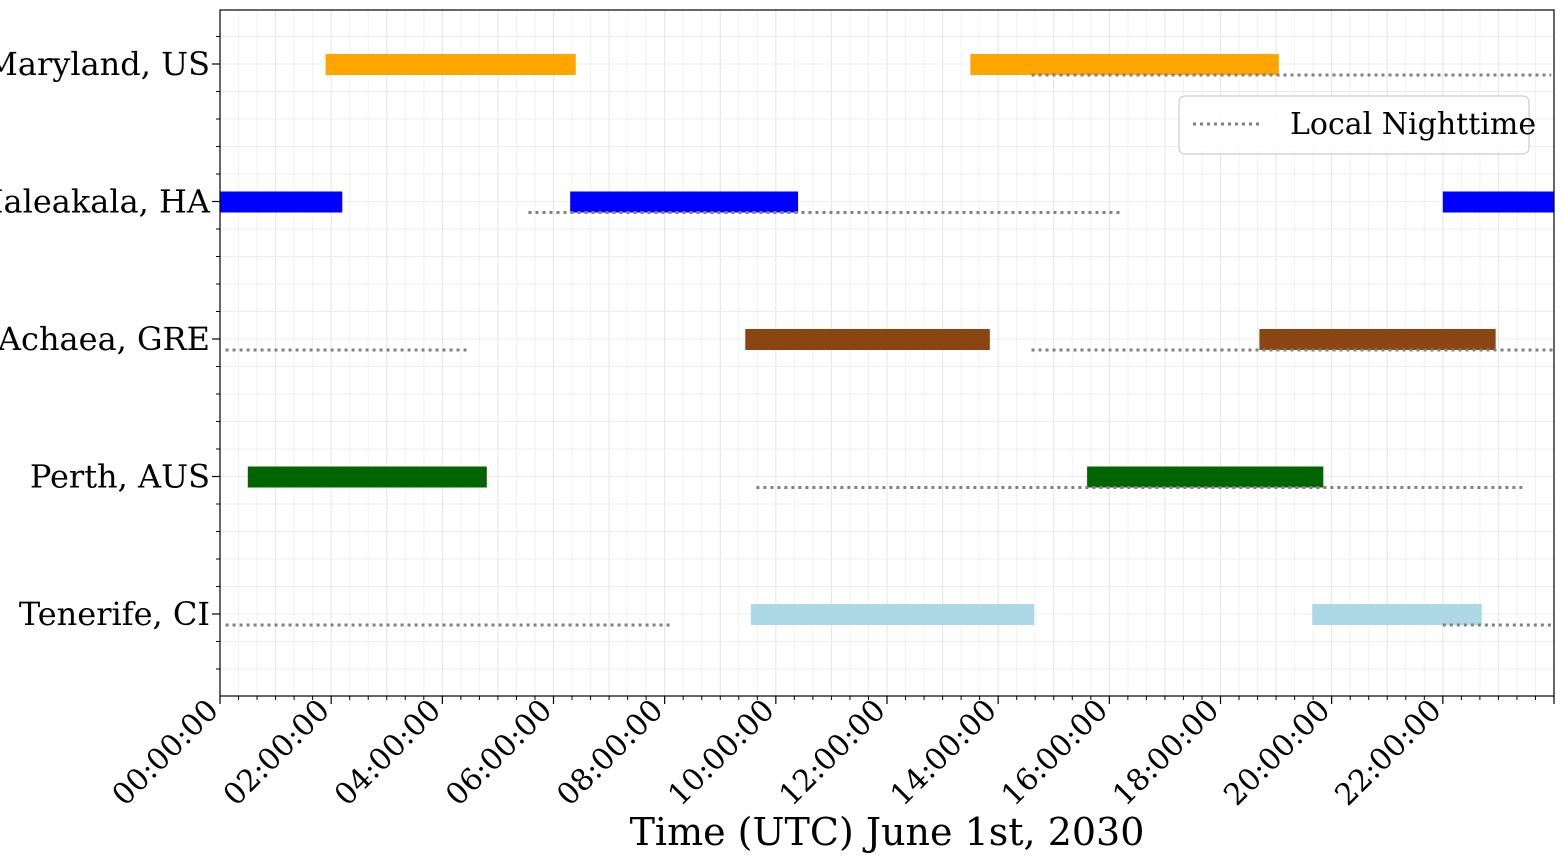 Image resolution: width=1564 pixels, height=864 pixels. I want to click on x-tick-label: 14:00:00, so click(944, 753).